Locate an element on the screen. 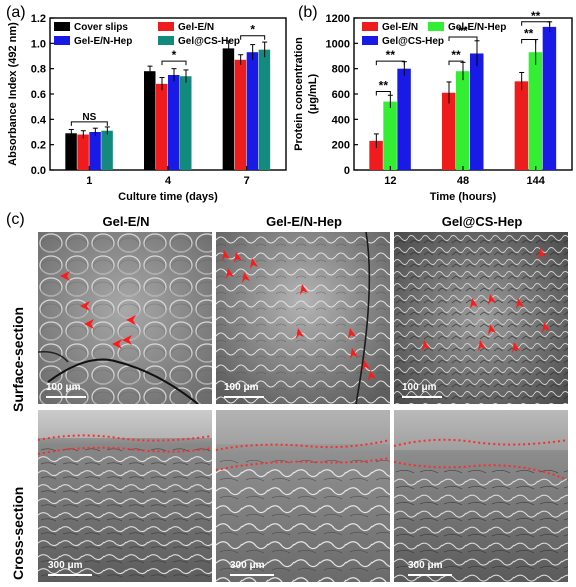 Image resolution: width=576 pixels, height=587 pixels. panel-label-a: (a) is located at coordinates (16, 12).